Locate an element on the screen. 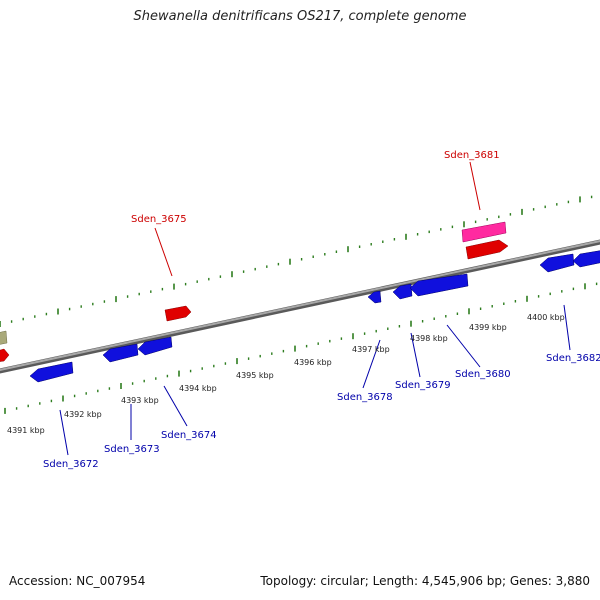 The height and width of the screenshot is (600, 600). gene-label-sden-3674: Sden_3674 is located at coordinates (189, 435).